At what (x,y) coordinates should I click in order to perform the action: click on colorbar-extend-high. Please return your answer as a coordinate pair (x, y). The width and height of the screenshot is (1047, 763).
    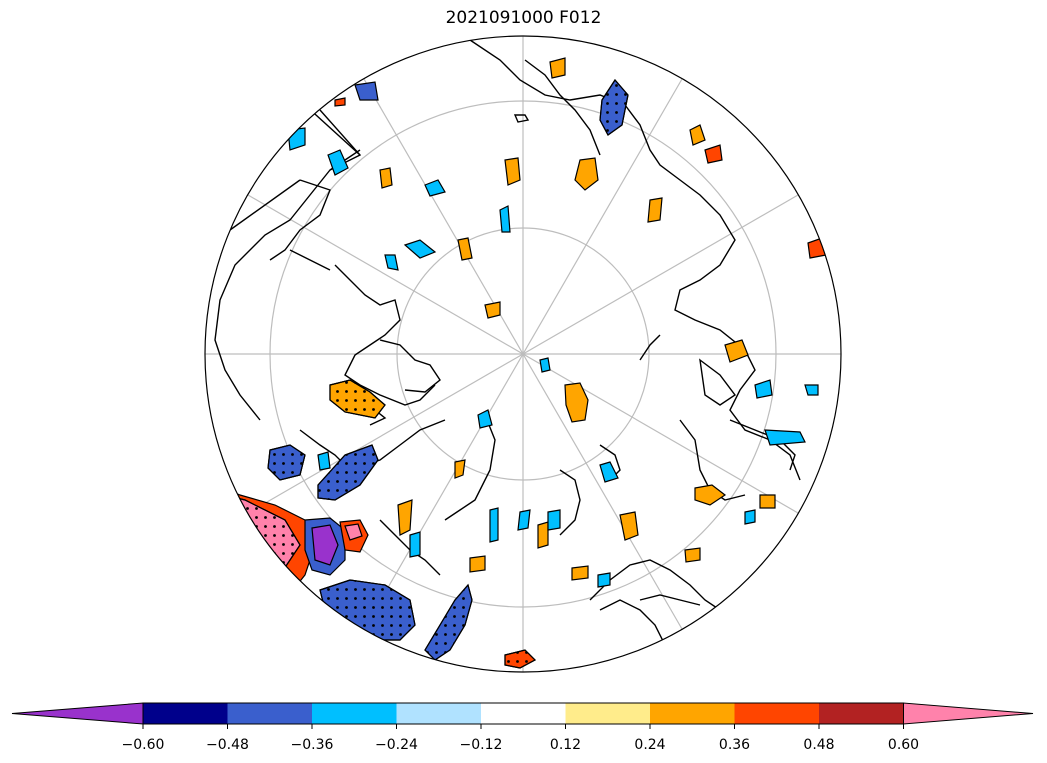
    Looking at the image, I should click on (968, 713).